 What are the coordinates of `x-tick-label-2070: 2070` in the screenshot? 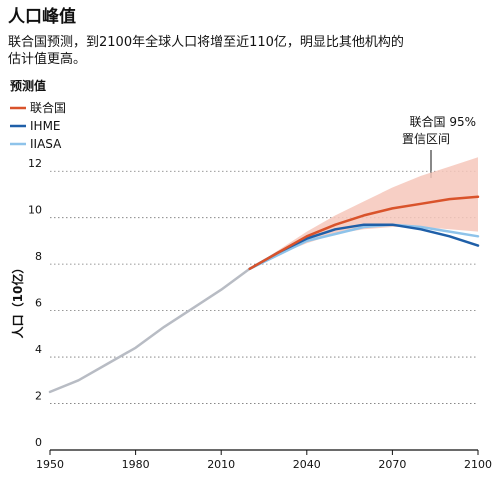 It's located at (392, 464).